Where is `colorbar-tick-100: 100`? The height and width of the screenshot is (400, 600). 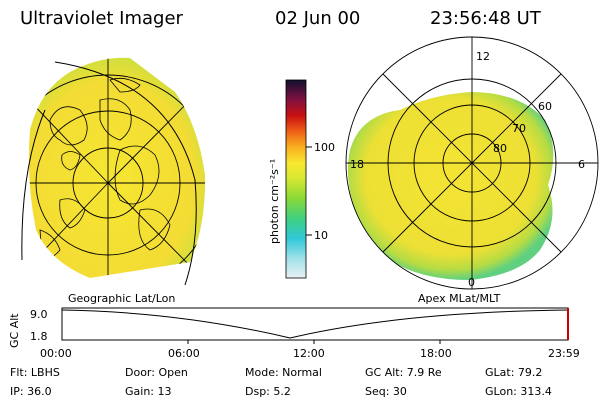
colorbar-tick-100: 100 is located at coordinates (324, 147).